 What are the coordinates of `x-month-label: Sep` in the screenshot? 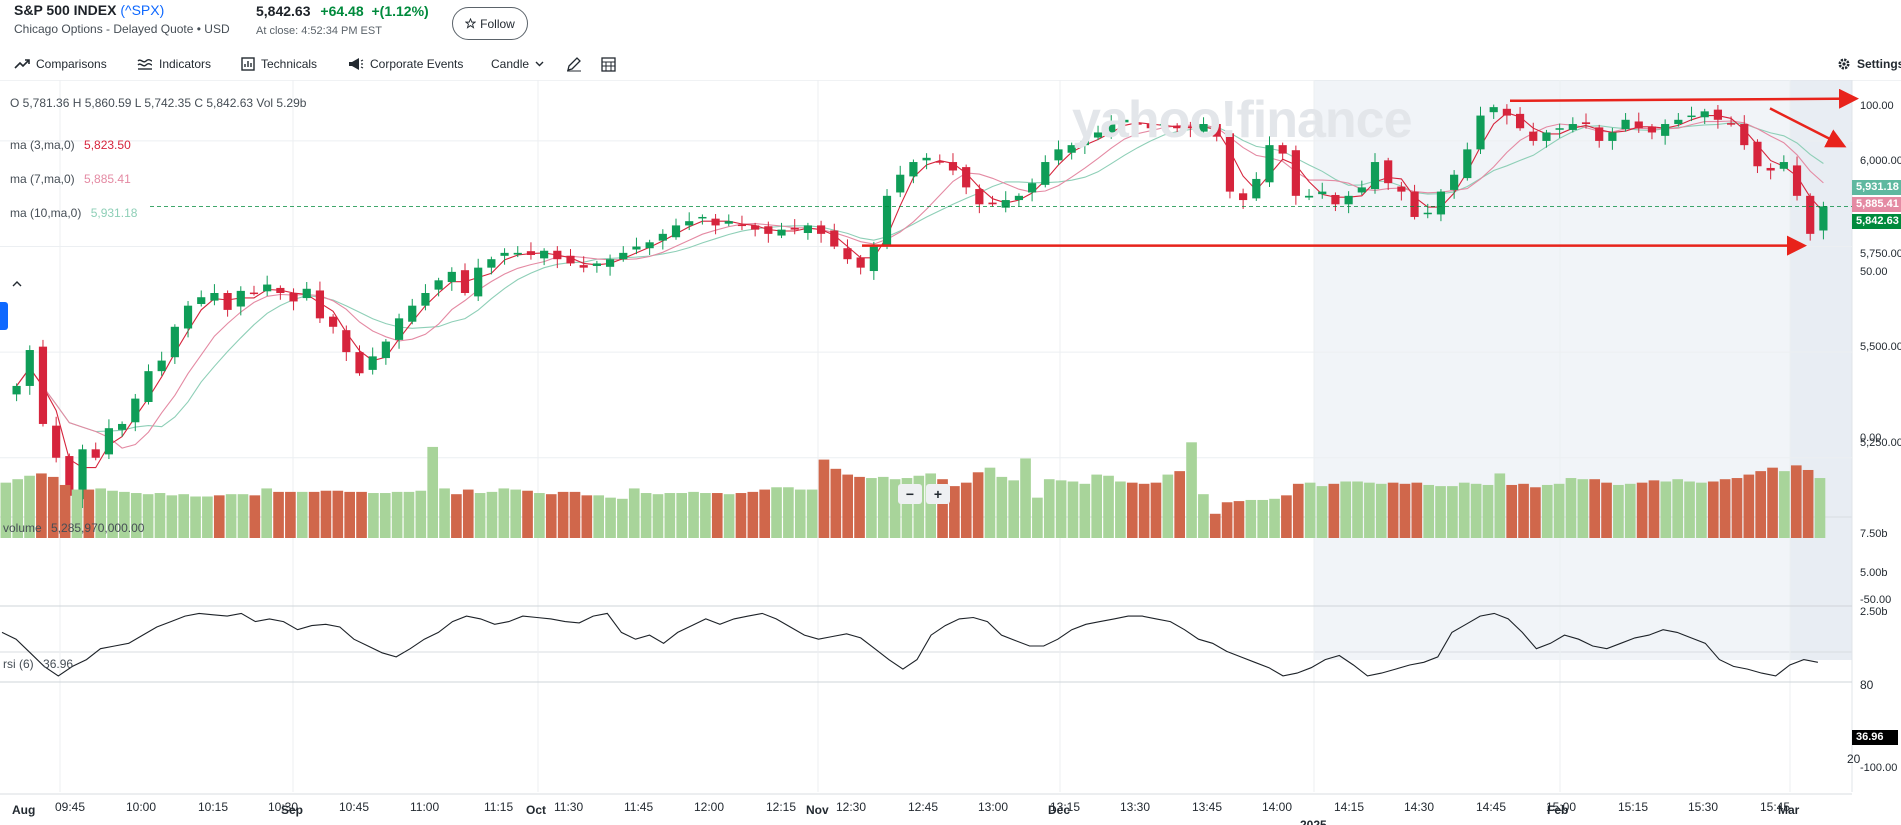 It's located at (292, 810).